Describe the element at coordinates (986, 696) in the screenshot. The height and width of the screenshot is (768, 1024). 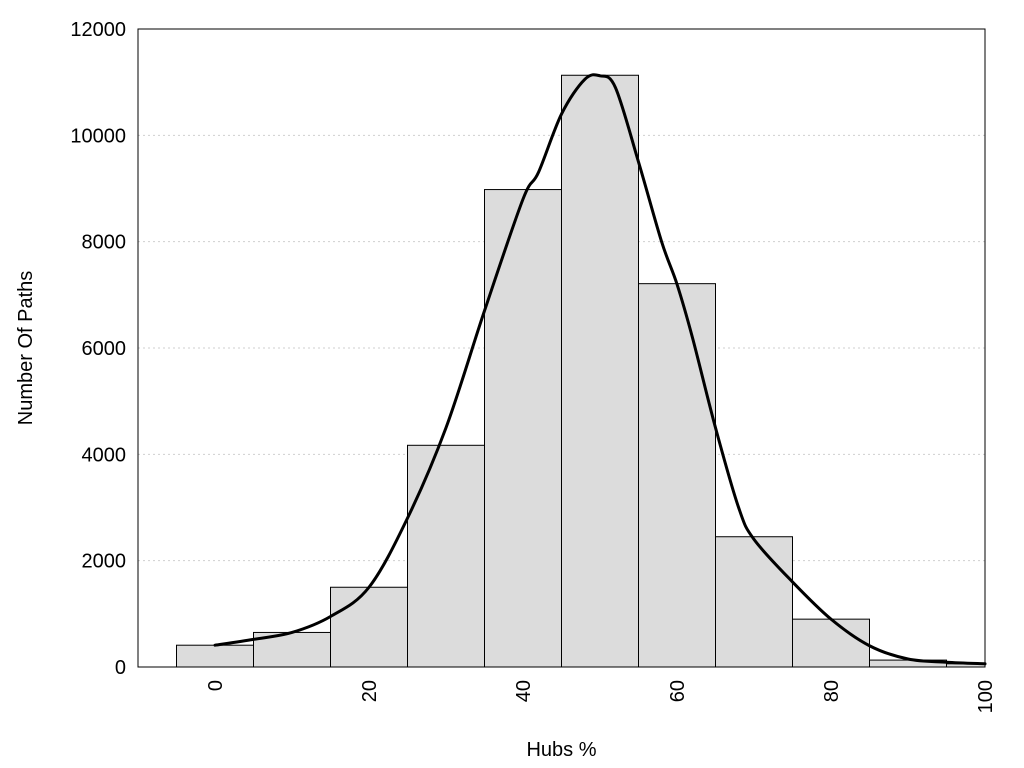
I see `x-tick-label: 100` at that location.